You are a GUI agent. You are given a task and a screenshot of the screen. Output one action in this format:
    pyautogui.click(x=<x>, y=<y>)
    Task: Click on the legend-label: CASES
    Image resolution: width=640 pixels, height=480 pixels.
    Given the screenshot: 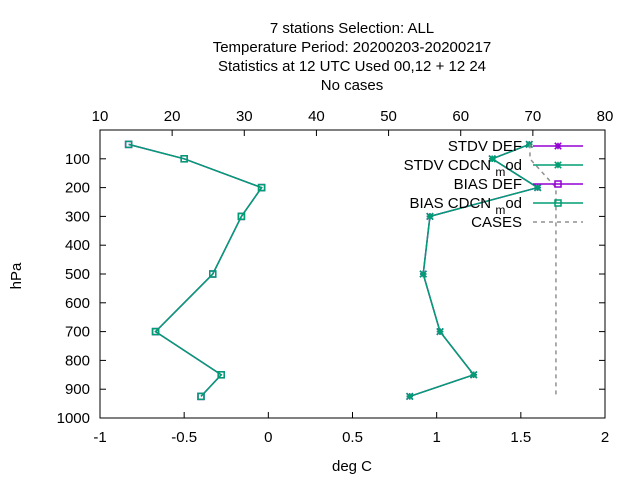 What is the action you would take?
    pyautogui.click(x=496, y=222)
    